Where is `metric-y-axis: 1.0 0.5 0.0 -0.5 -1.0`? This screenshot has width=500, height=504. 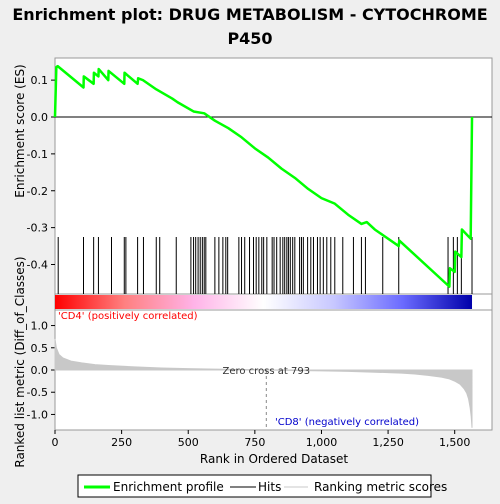
metric-y-axis: 1.0 0.5 0.0 -0.5 -1.0 is located at coordinates (41, 370).